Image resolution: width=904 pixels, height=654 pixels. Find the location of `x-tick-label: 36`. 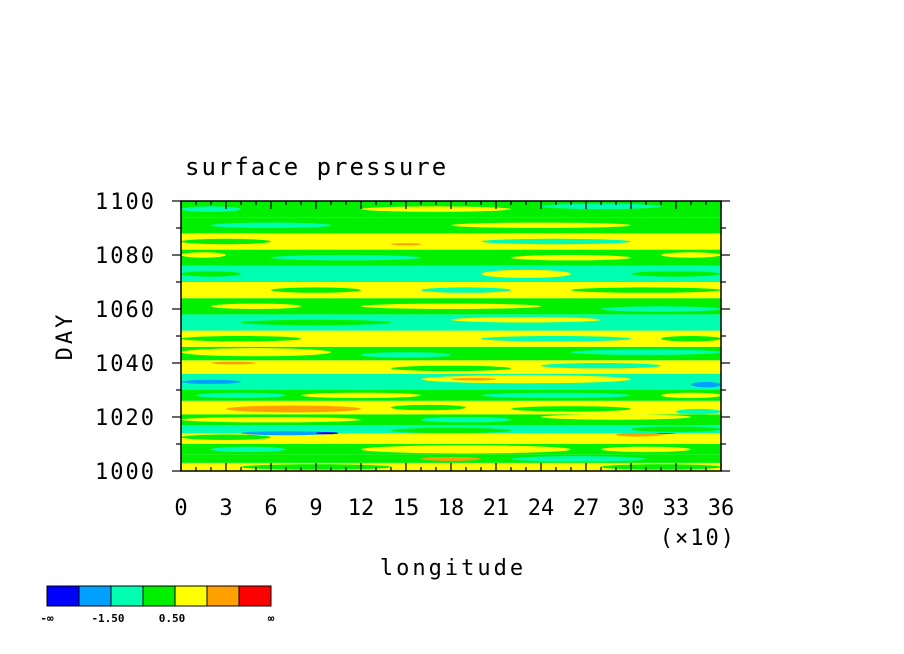

x-tick-label: 36 is located at coordinates (721, 508).